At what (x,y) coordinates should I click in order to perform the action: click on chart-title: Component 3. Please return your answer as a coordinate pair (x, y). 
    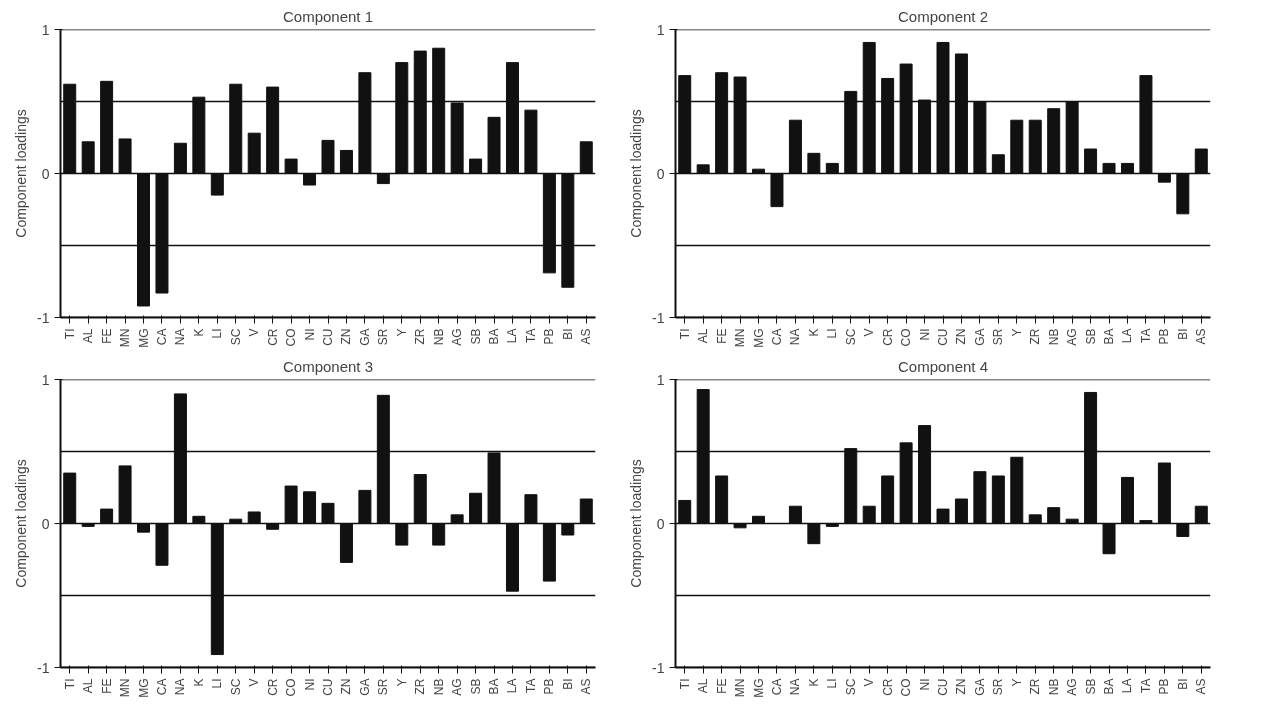
    Looking at the image, I should click on (328, 366).